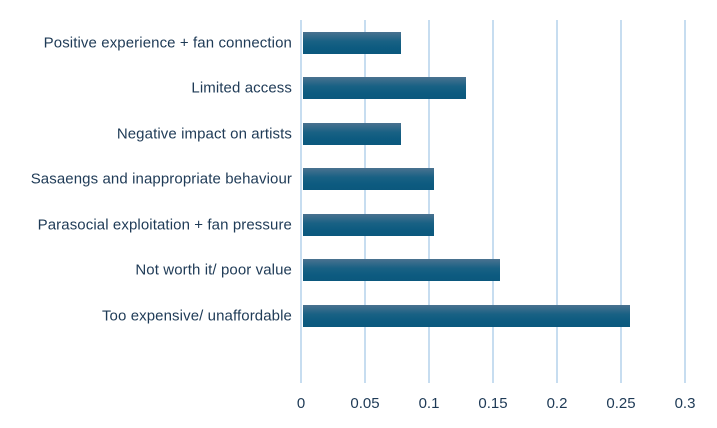 The height and width of the screenshot is (428, 717). What do you see at coordinates (167, 43) in the screenshot?
I see `category-label: Positive experience + fan connection` at bounding box center [167, 43].